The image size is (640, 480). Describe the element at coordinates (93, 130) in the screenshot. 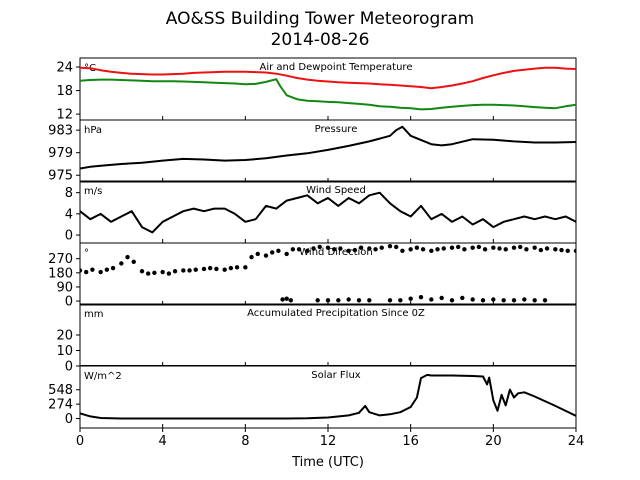

I see `panel-unit: hPa` at that location.